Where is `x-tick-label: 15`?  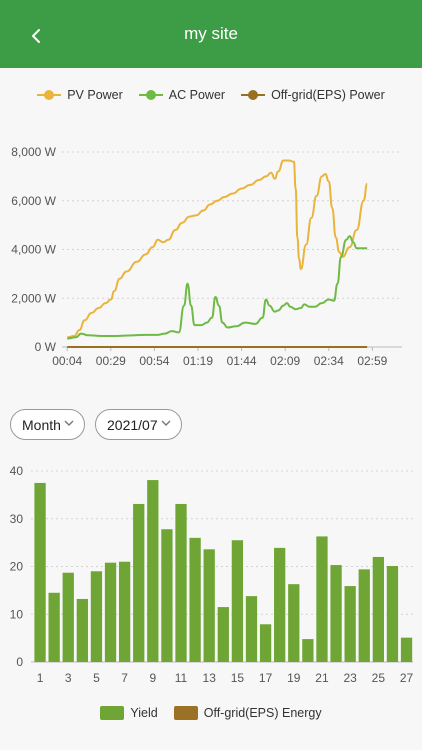 x-tick-label: 15 is located at coordinates (238, 678).